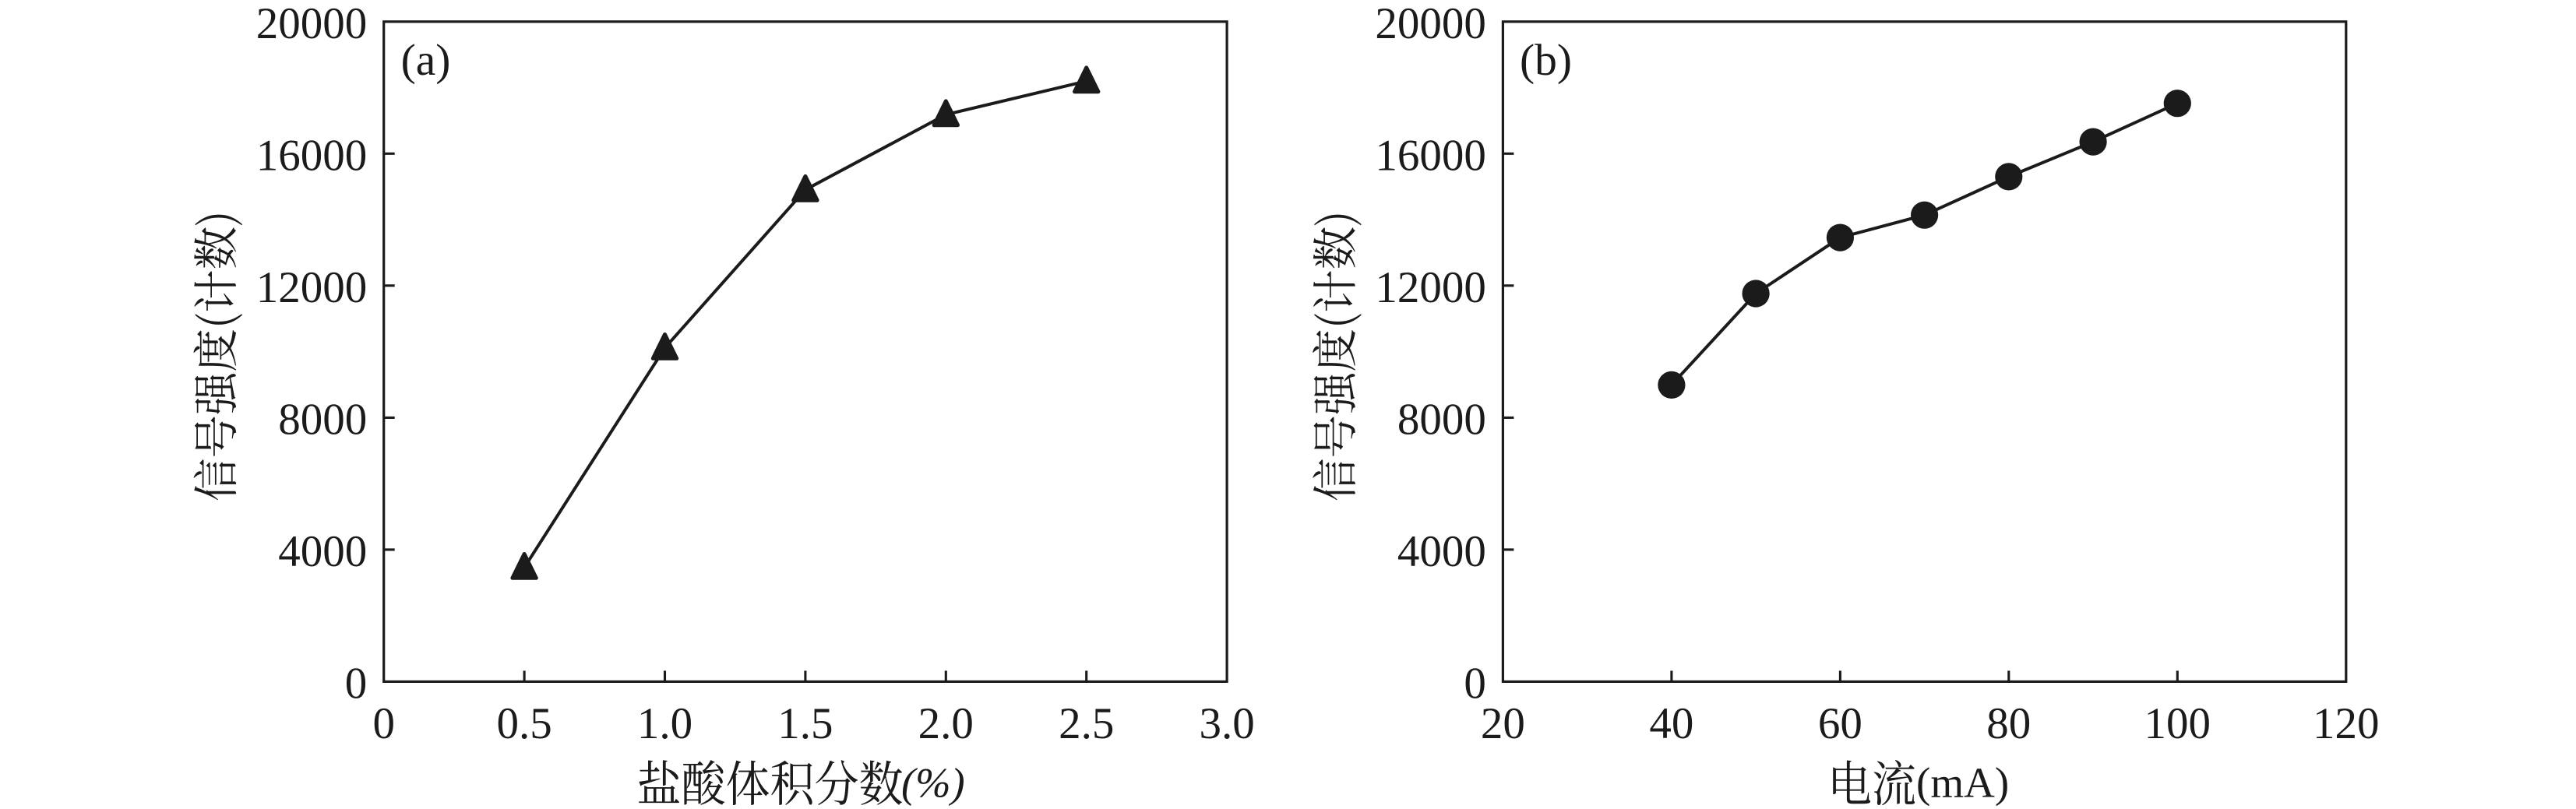  Describe the element at coordinates (1671, 723) in the screenshot. I see `svg-text: 40` at that location.